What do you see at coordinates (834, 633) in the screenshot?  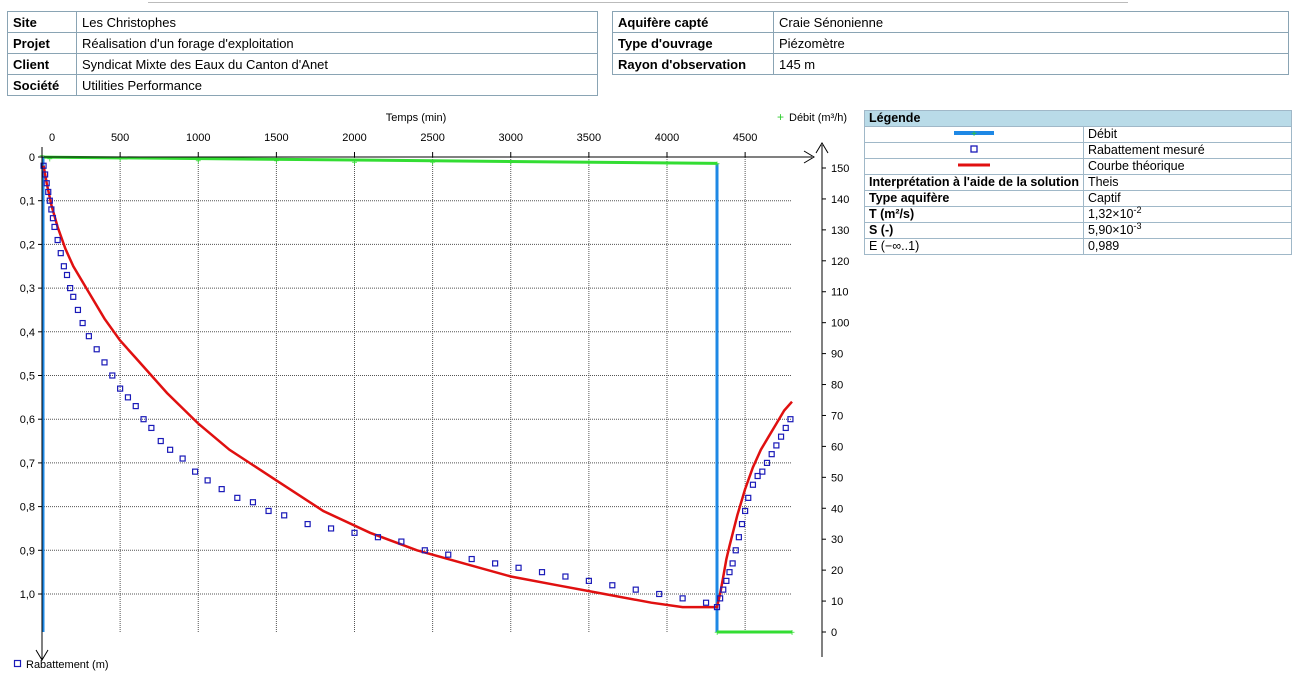 I see `y2-tick-label: 0` at bounding box center [834, 633].